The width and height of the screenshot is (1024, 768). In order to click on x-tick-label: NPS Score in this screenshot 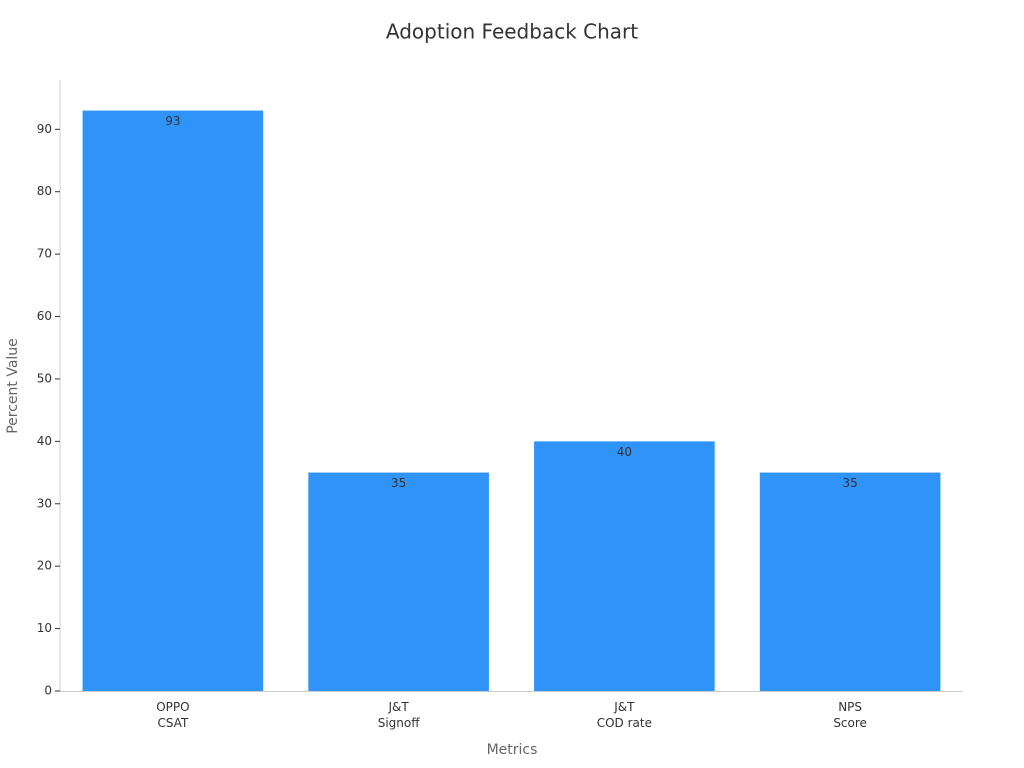, I will do `click(850, 715)`.